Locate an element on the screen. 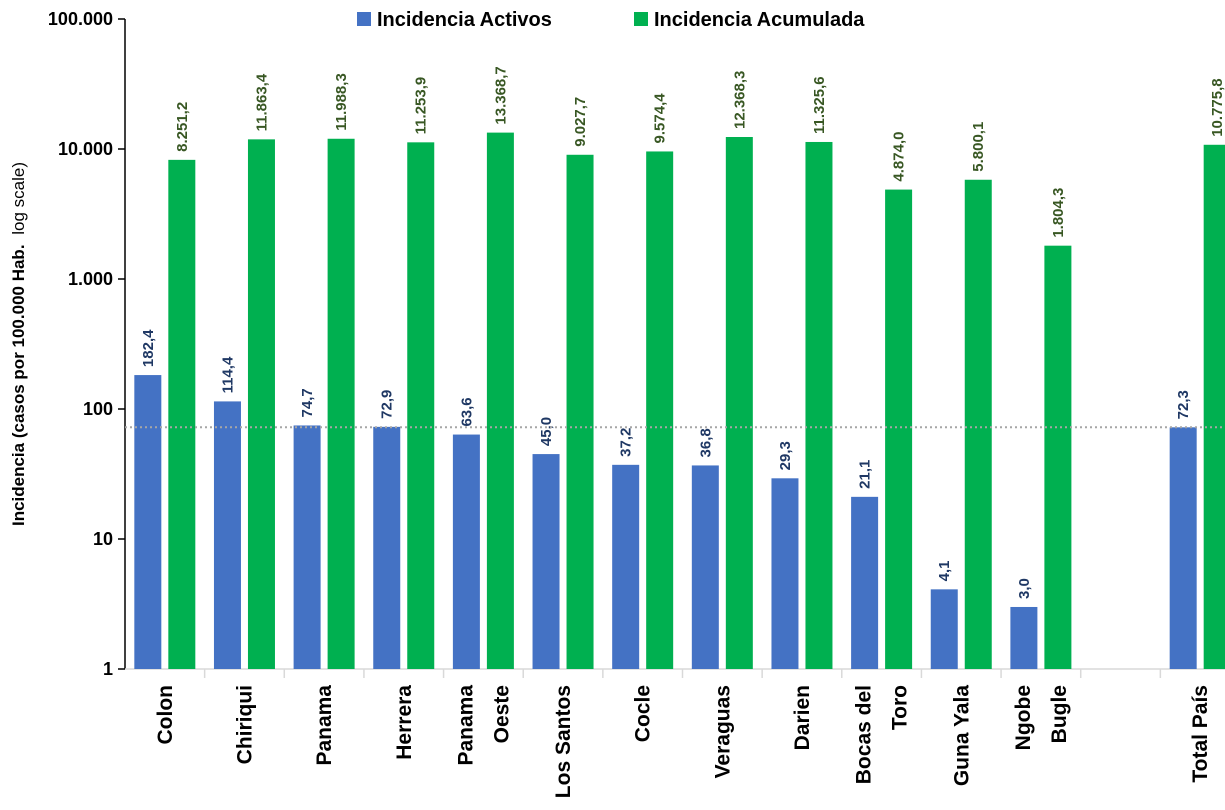  y-tick-label: 100.000 is located at coordinates (80, 19).